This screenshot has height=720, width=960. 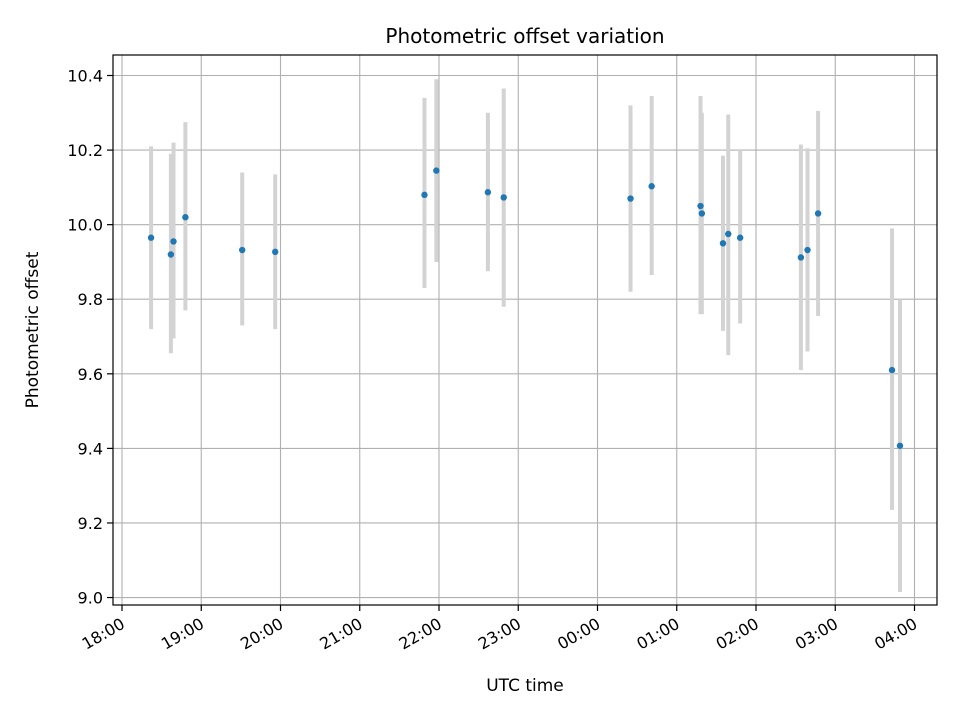 I want to click on y-tick-label: 9.4, so click(x=90, y=448).